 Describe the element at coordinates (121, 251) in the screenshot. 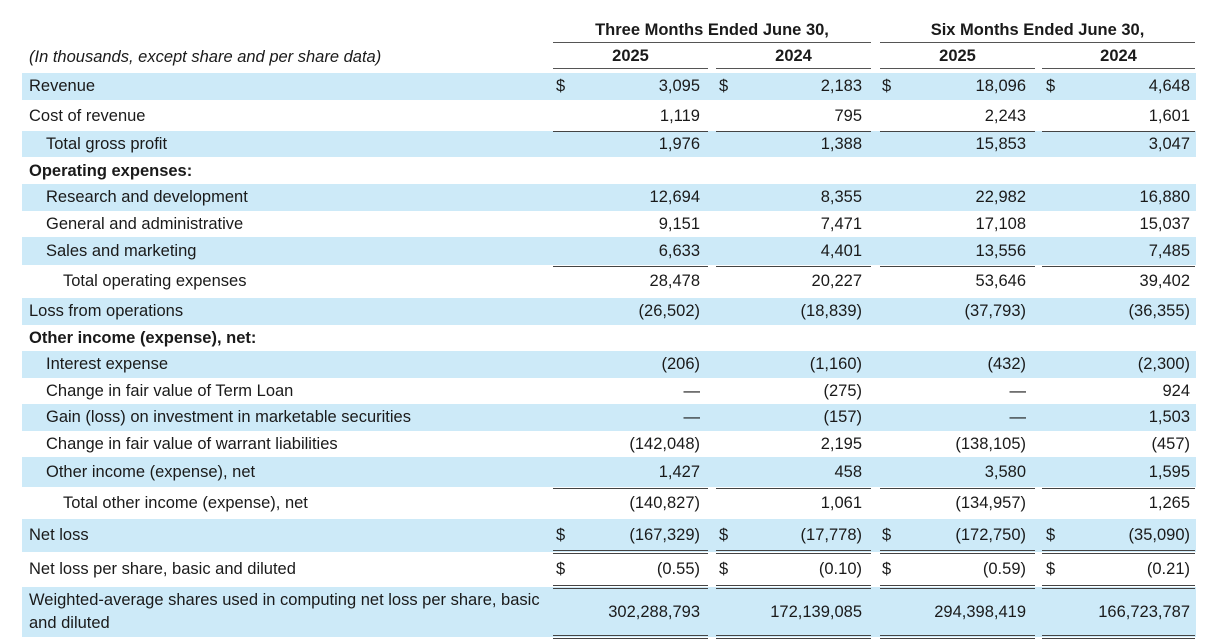

I see `row-label: Sales and marketing` at that location.